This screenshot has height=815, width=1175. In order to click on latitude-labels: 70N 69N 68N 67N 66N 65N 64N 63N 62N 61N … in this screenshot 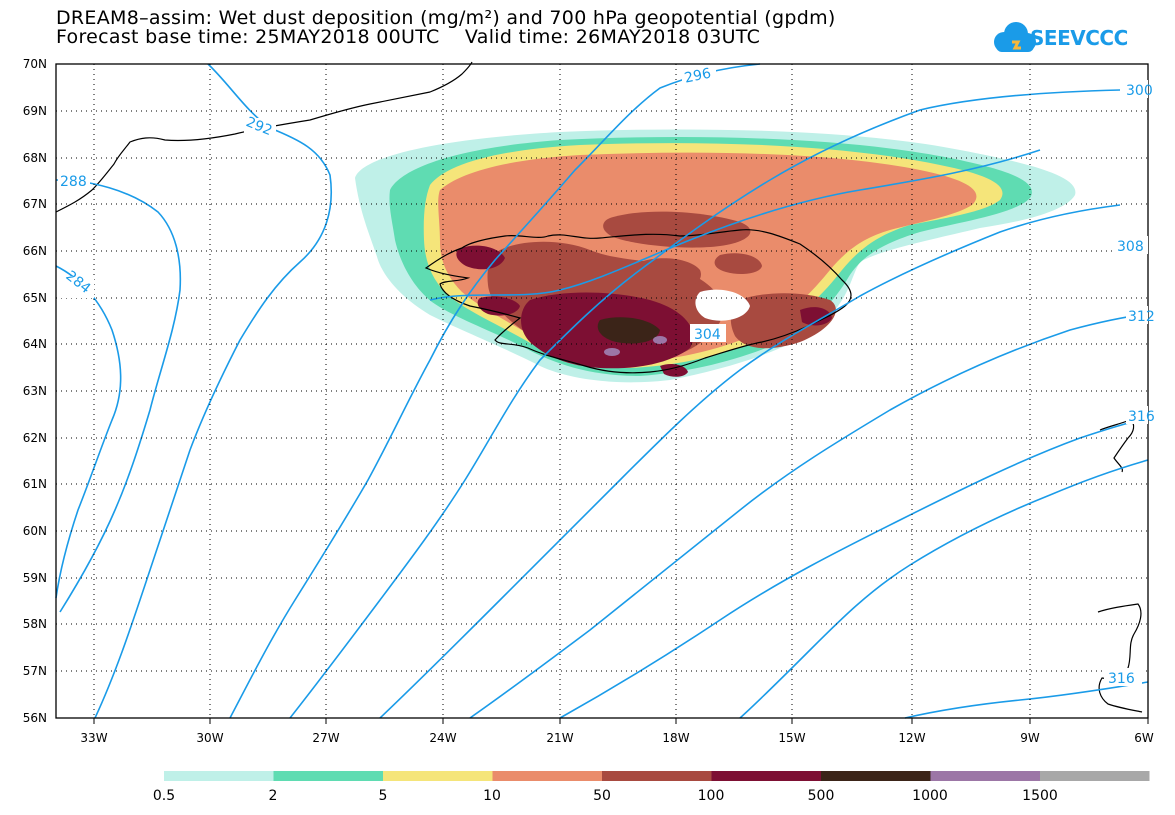, I will do `click(35, 391)`.